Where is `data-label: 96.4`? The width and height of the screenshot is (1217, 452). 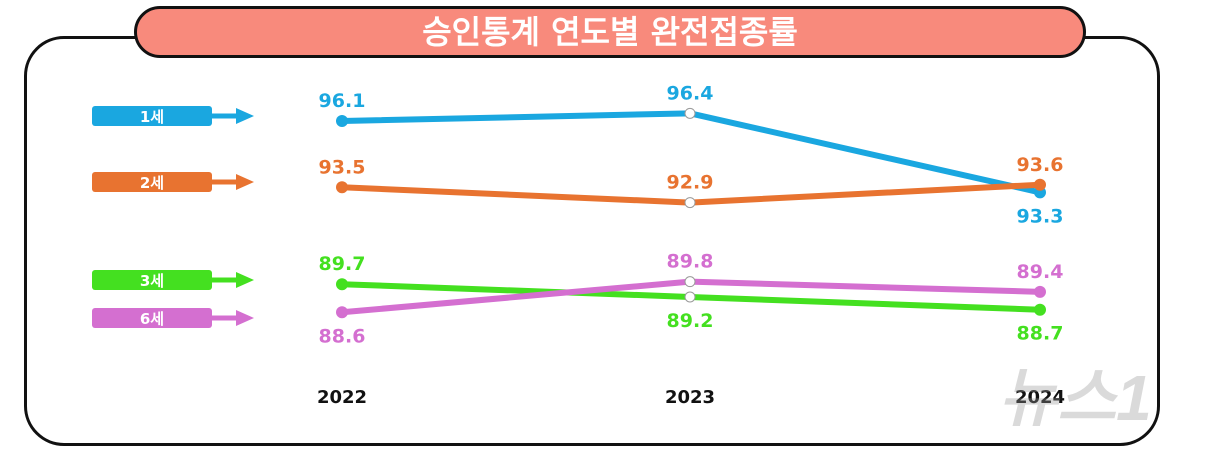
data-label: 96.4 is located at coordinates (690, 93).